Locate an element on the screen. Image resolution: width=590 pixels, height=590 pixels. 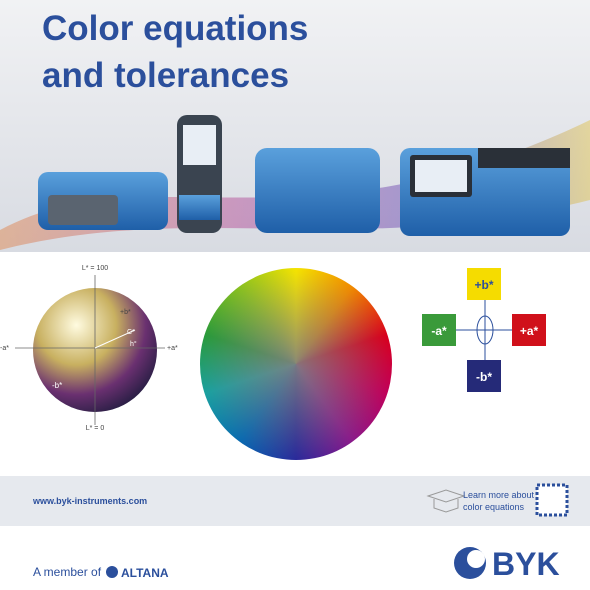
link: color equations is located at coordinates (494, 507).